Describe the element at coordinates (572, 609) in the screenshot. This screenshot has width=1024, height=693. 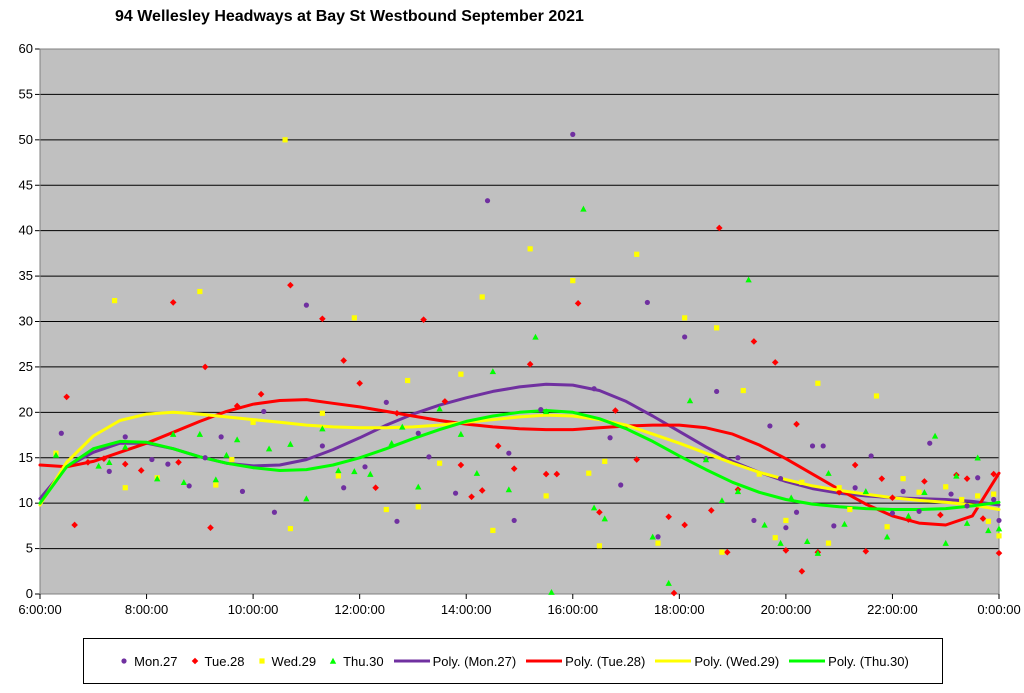
I see `x-tick-label: 16:00:00` at that location.